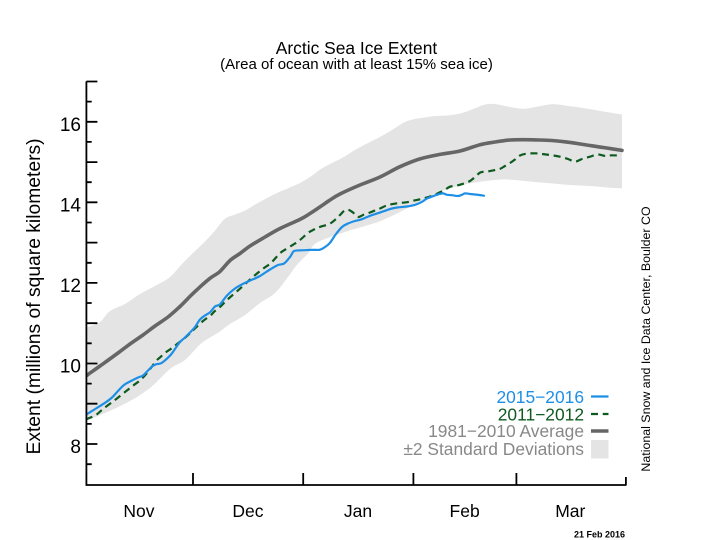  Describe the element at coordinates (570, 511) in the screenshot. I see `svg-text: Mar` at that location.